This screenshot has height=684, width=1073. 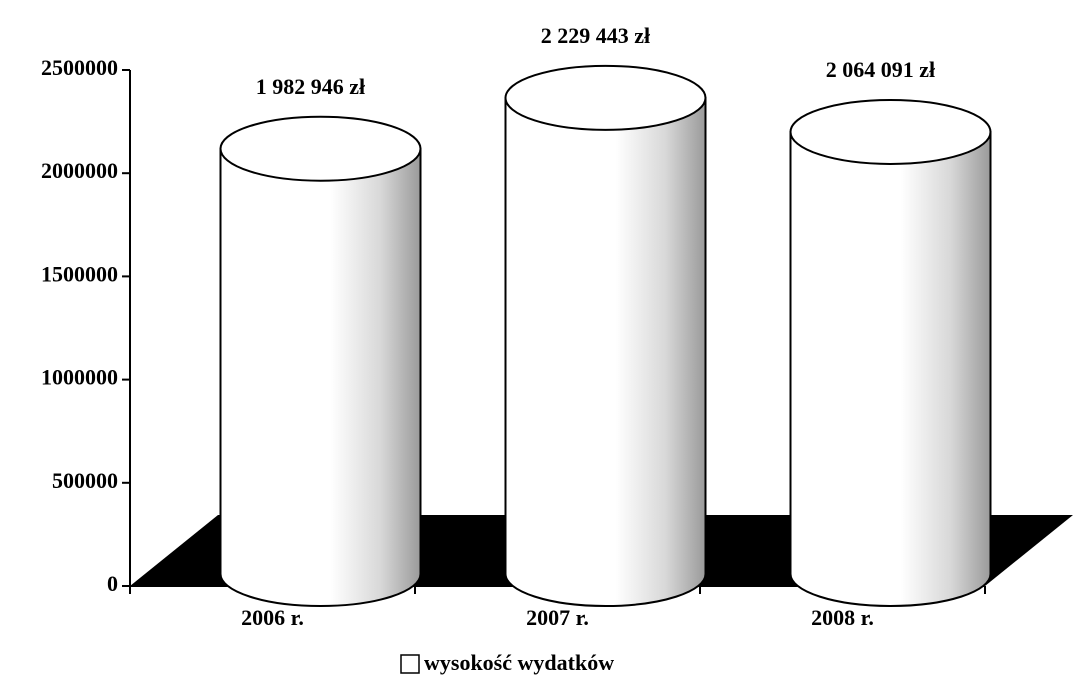 I want to click on legend-swatch, so click(x=410, y=664).